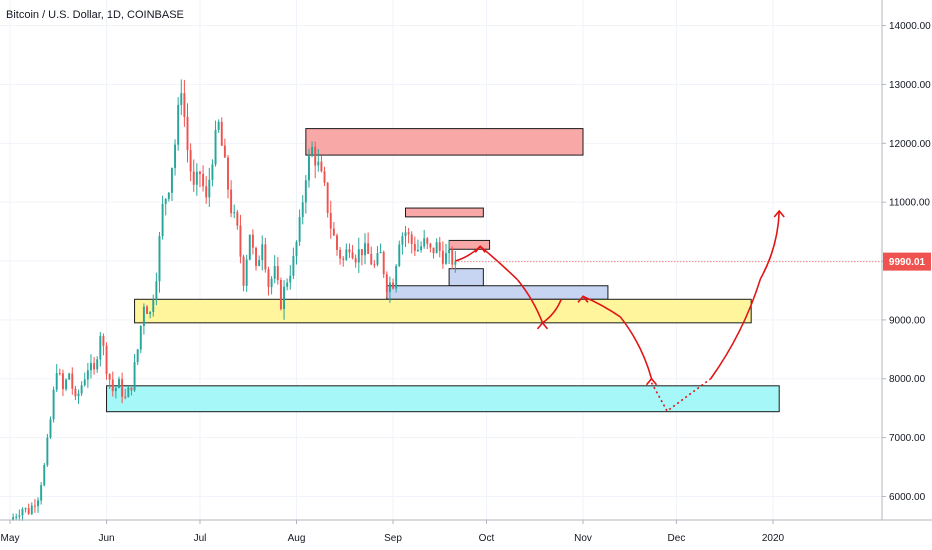 The image size is (932, 550). What do you see at coordinates (907, 497) in the screenshot?
I see `y-tick-label: 6000.00` at bounding box center [907, 497].